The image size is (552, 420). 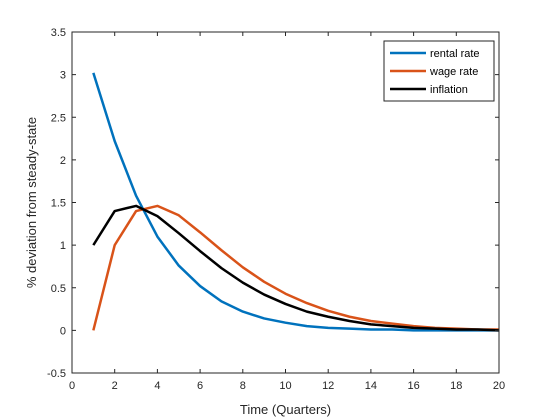 What do you see at coordinates (200, 386) in the screenshot?
I see `x-tick-label: 6` at bounding box center [200, 386].